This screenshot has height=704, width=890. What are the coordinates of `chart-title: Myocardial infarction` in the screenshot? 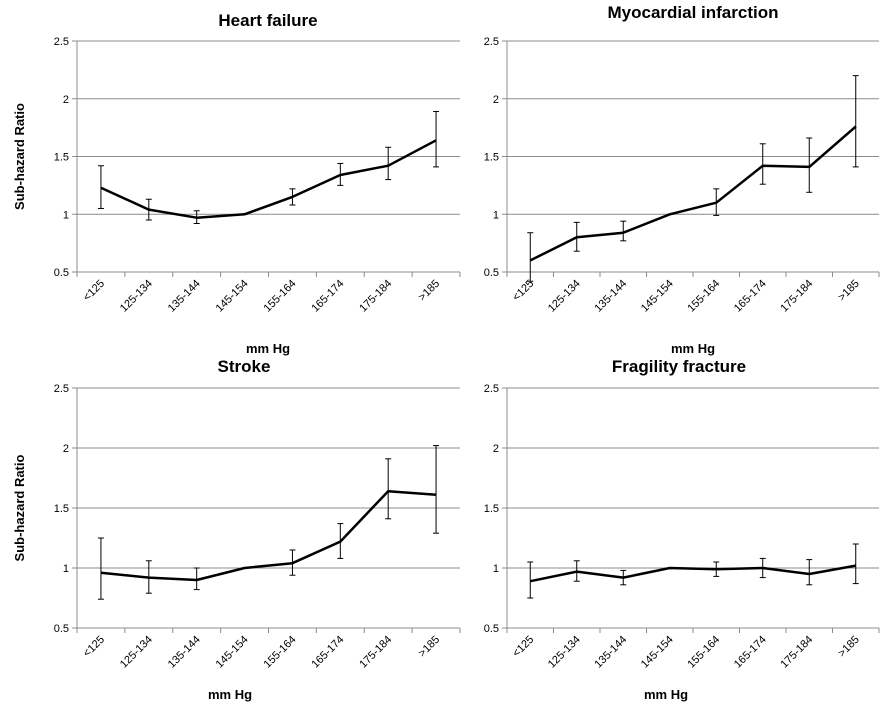 It's located at (693, 12).